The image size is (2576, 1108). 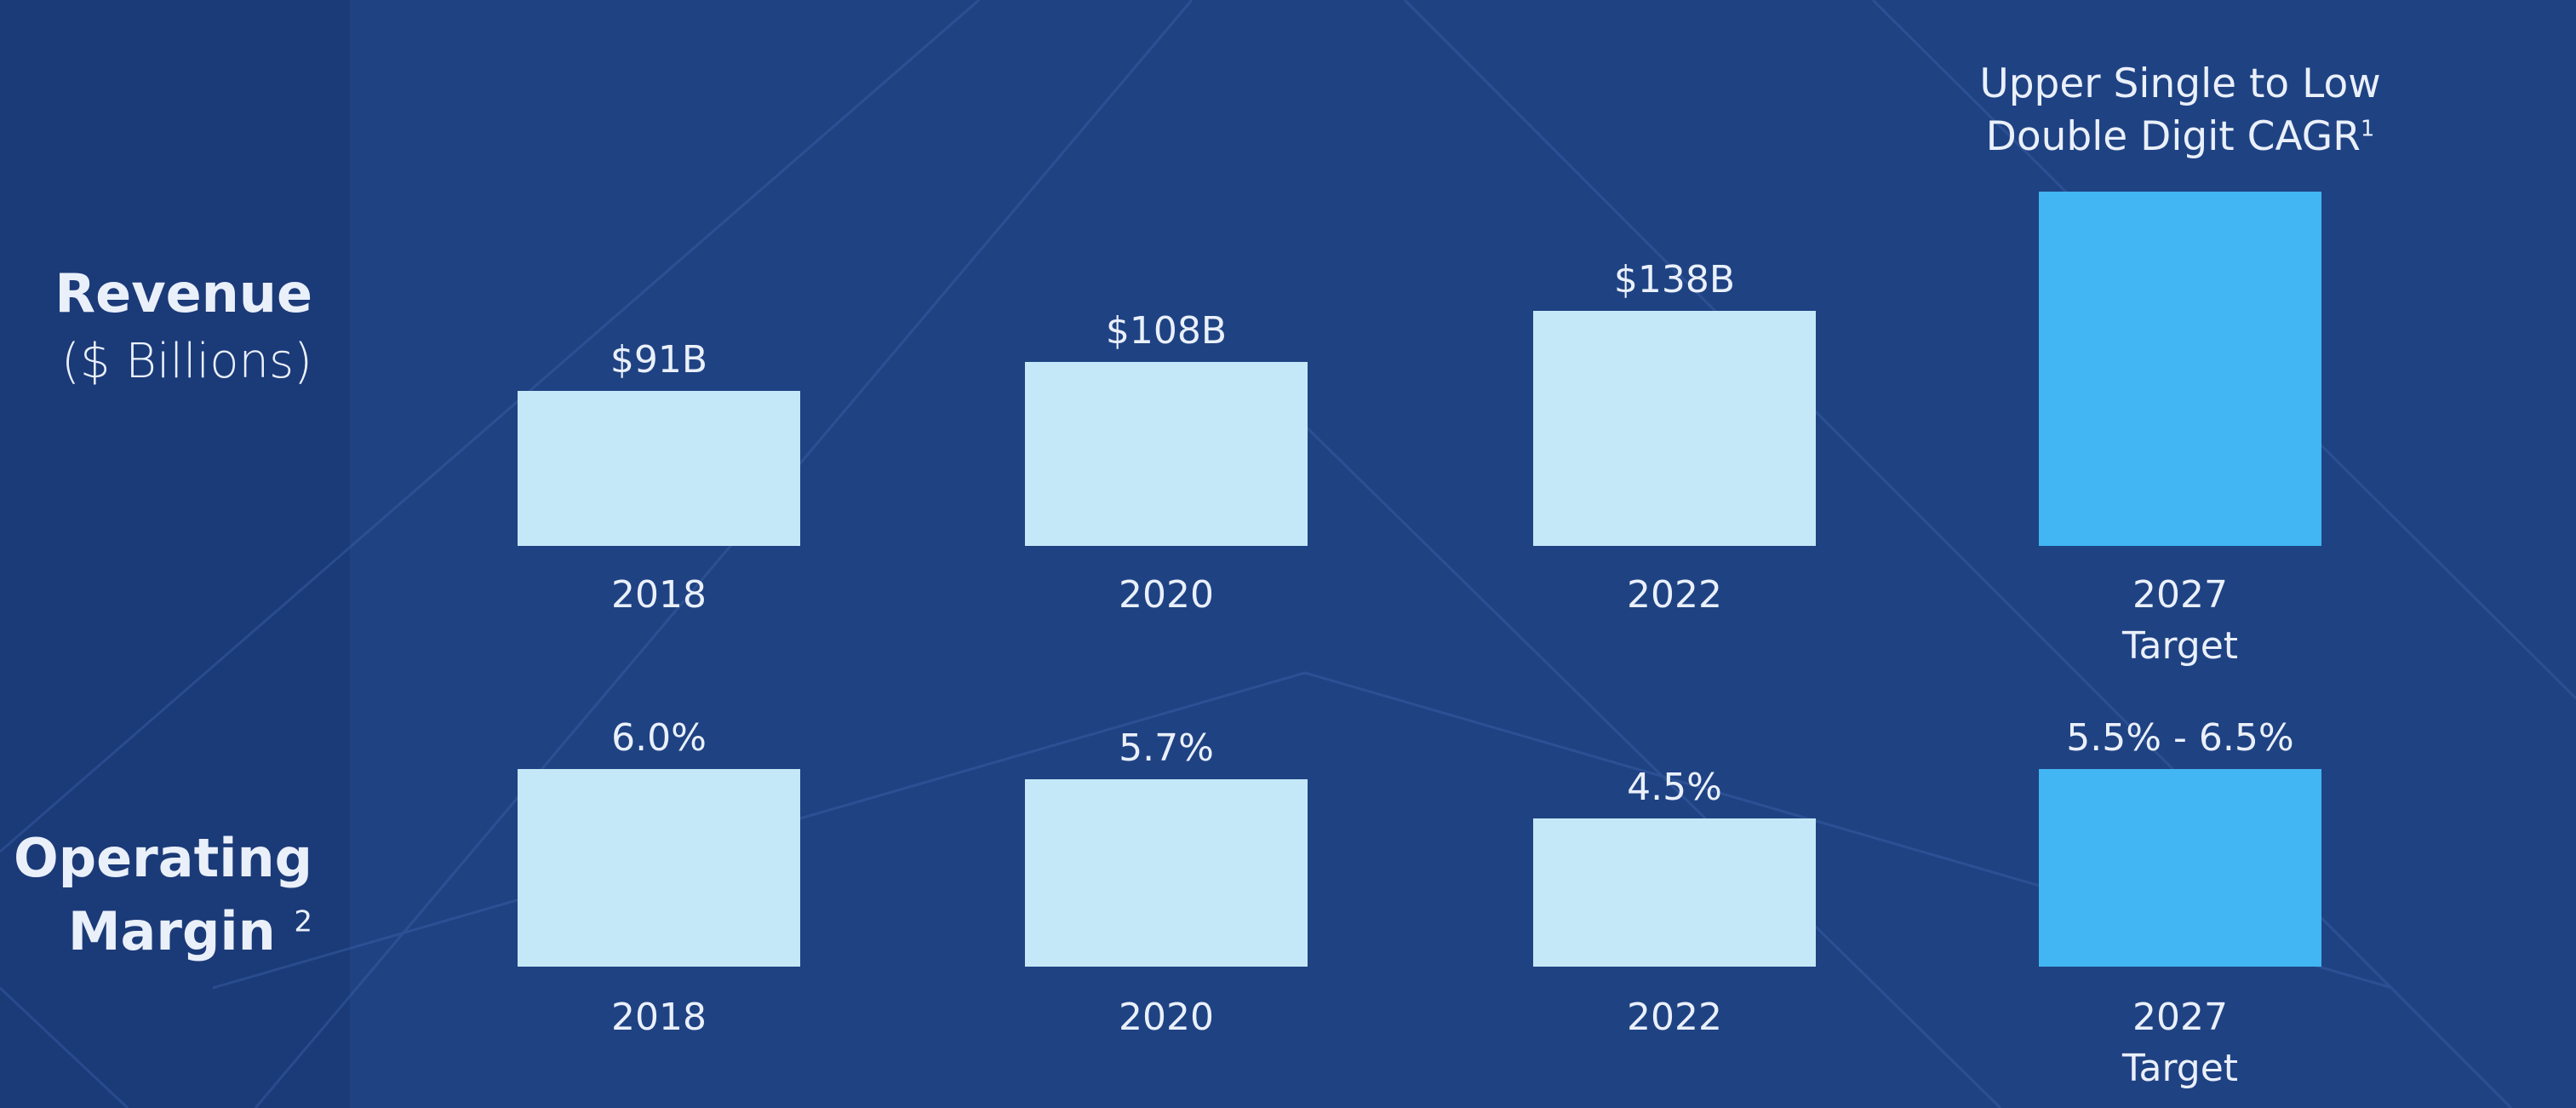 I want to click on value-label: $138B, so click(x=1675, y=279).